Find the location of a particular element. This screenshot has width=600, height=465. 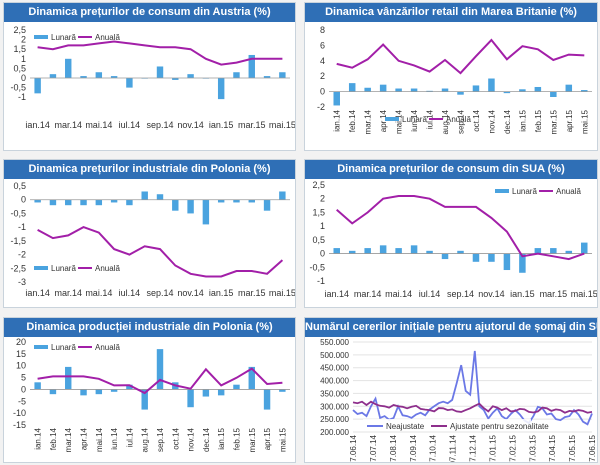

x-tick-label: 07.12.14 is located at coordinates (473, 448).